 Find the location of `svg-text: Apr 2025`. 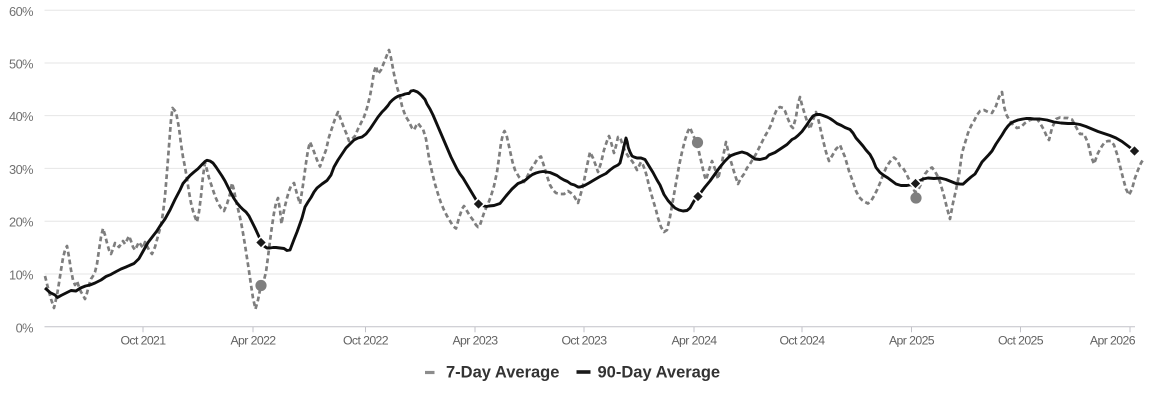

svg-text: Apr 2025 is located at coordinates (912, 341).